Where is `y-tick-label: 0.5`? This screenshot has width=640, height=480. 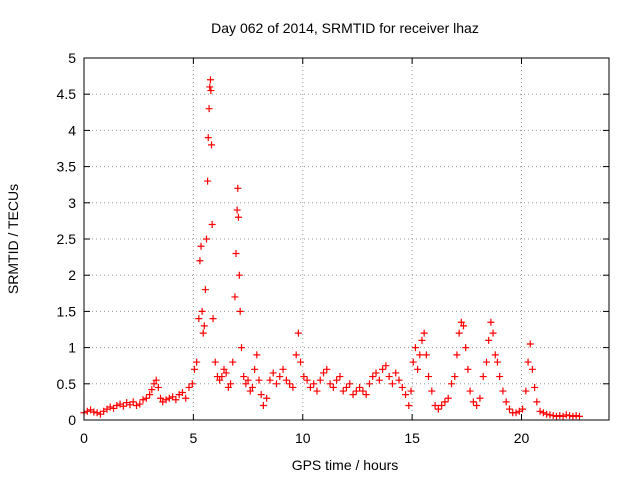
y-tick-label: 0.5 is located at coordinates (67, 384).